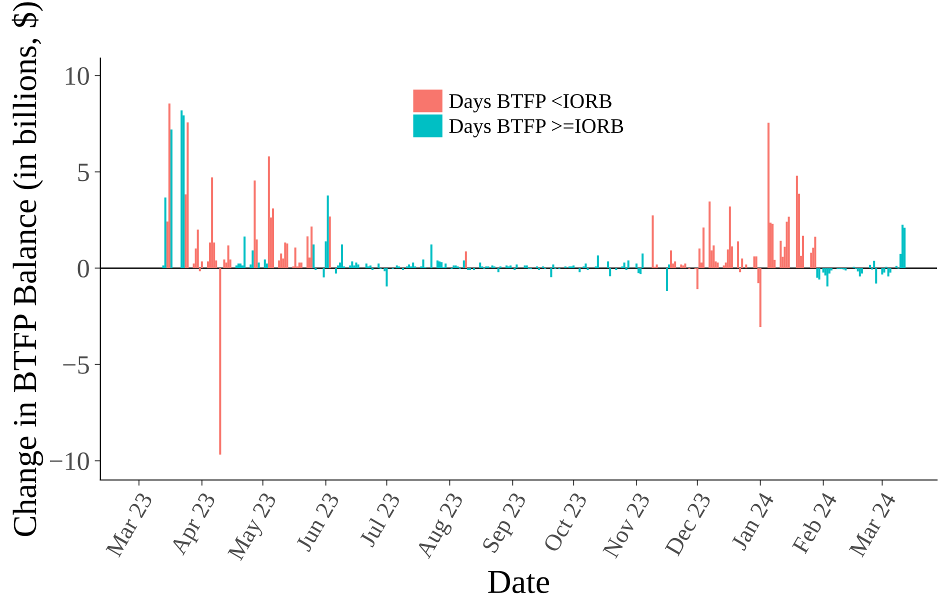 This screenshot has height=600, width=938. I want to click on x-tick-label: Mar 24, so click(872, 524).